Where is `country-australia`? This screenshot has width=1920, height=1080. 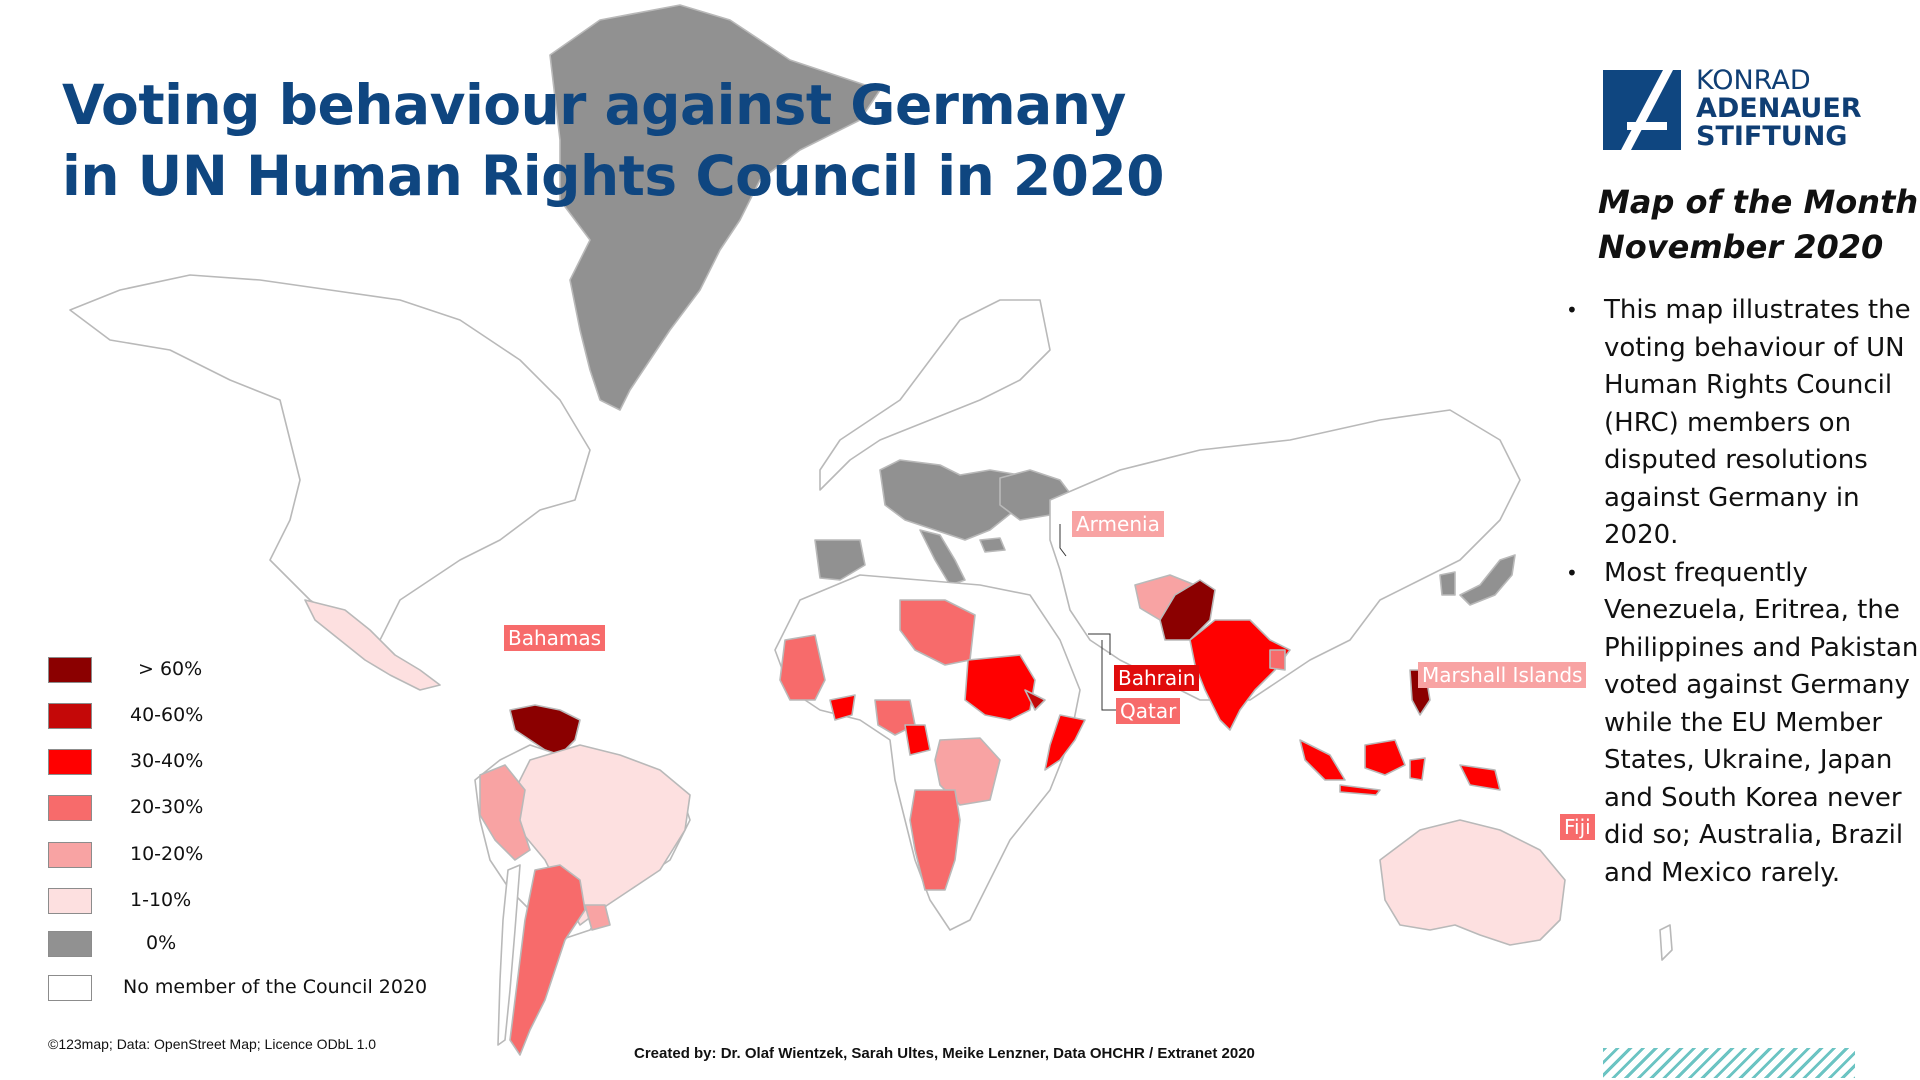
country-australia is located at coordinates (1472, 882).